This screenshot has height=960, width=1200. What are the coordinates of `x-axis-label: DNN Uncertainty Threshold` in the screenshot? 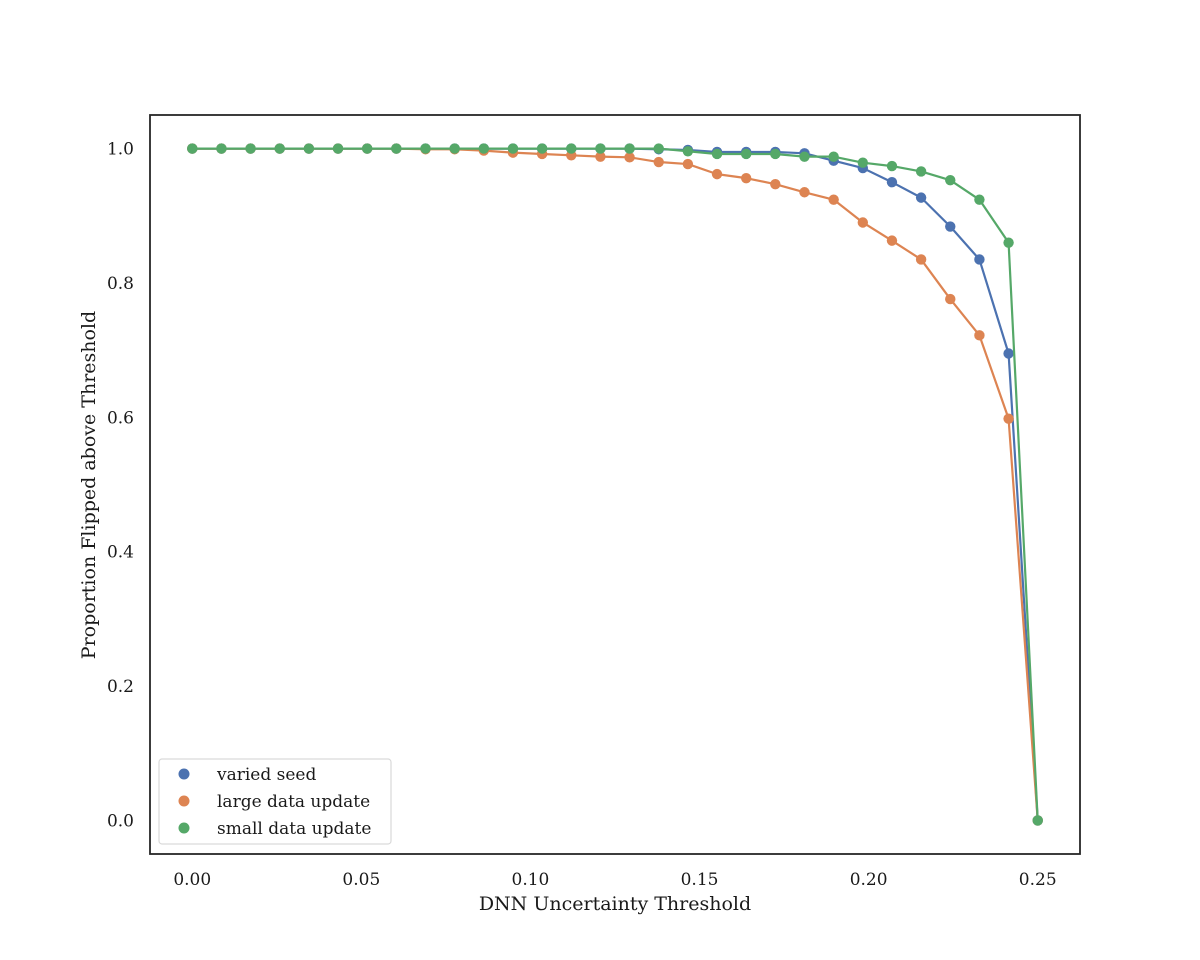 It's located at (615, 904).